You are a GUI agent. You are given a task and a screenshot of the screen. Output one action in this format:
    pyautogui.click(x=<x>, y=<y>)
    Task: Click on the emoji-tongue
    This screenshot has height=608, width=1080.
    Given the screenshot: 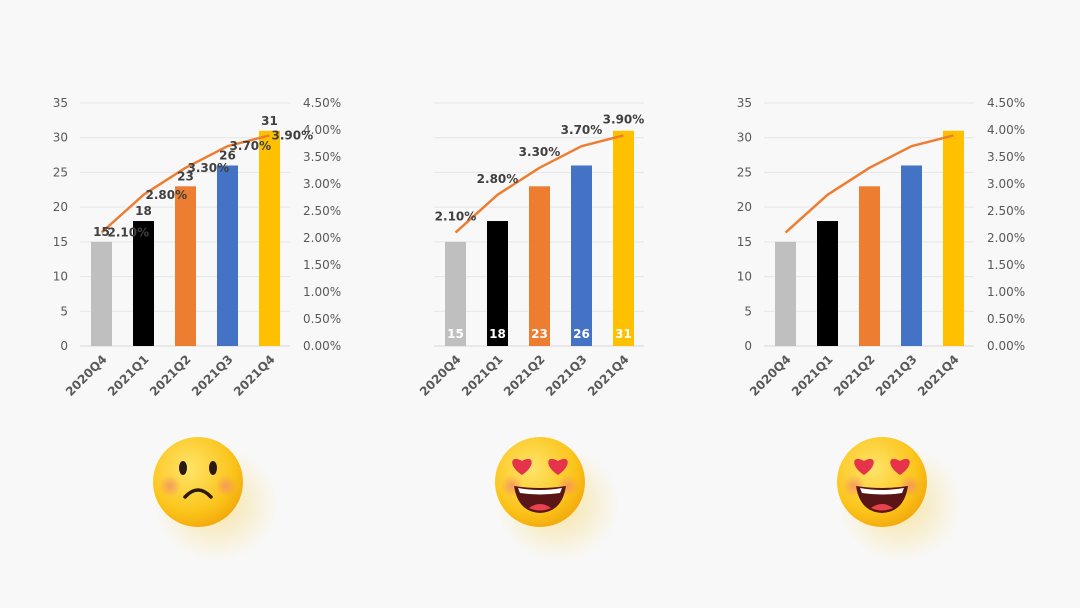 What is the action you would take?
    pyautogui.click(x=882, y=507)
    